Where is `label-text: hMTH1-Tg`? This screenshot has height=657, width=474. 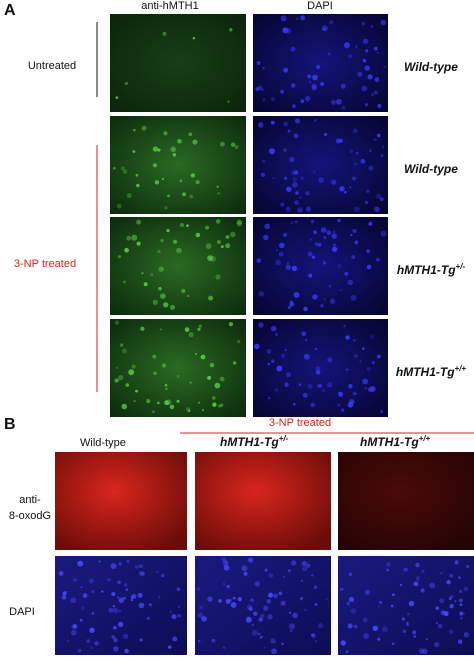
label-text: hMTH1-Tg is located at coordinates (389, 442).